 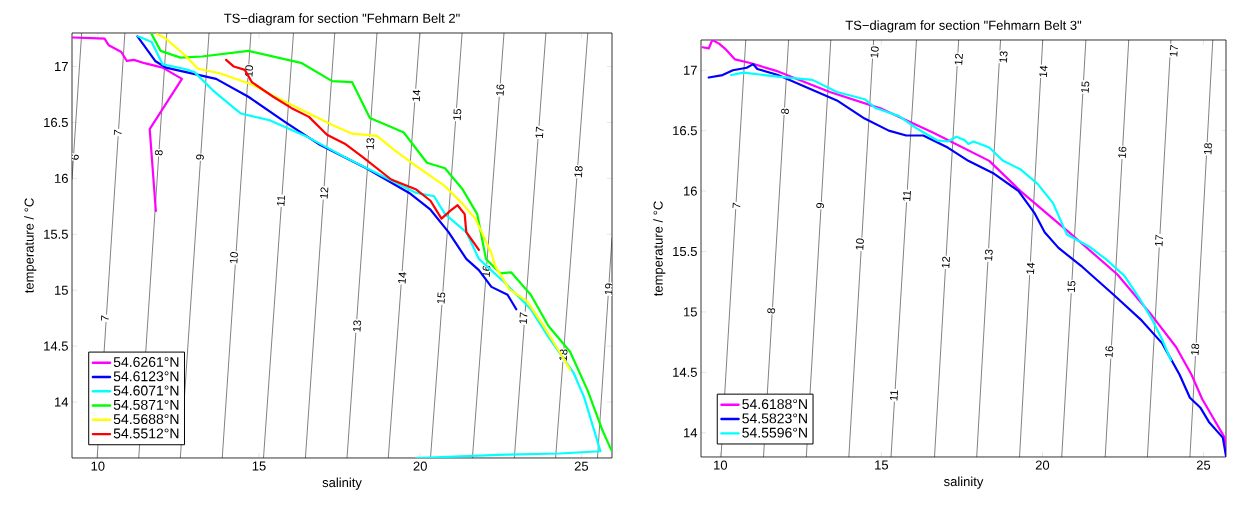 What do you see at coordinates (963, 26) in the screenshot?
I see `chart-title: TS−diagram for section "Fehmarn Belt 3"` at bounding box center [963, 26].